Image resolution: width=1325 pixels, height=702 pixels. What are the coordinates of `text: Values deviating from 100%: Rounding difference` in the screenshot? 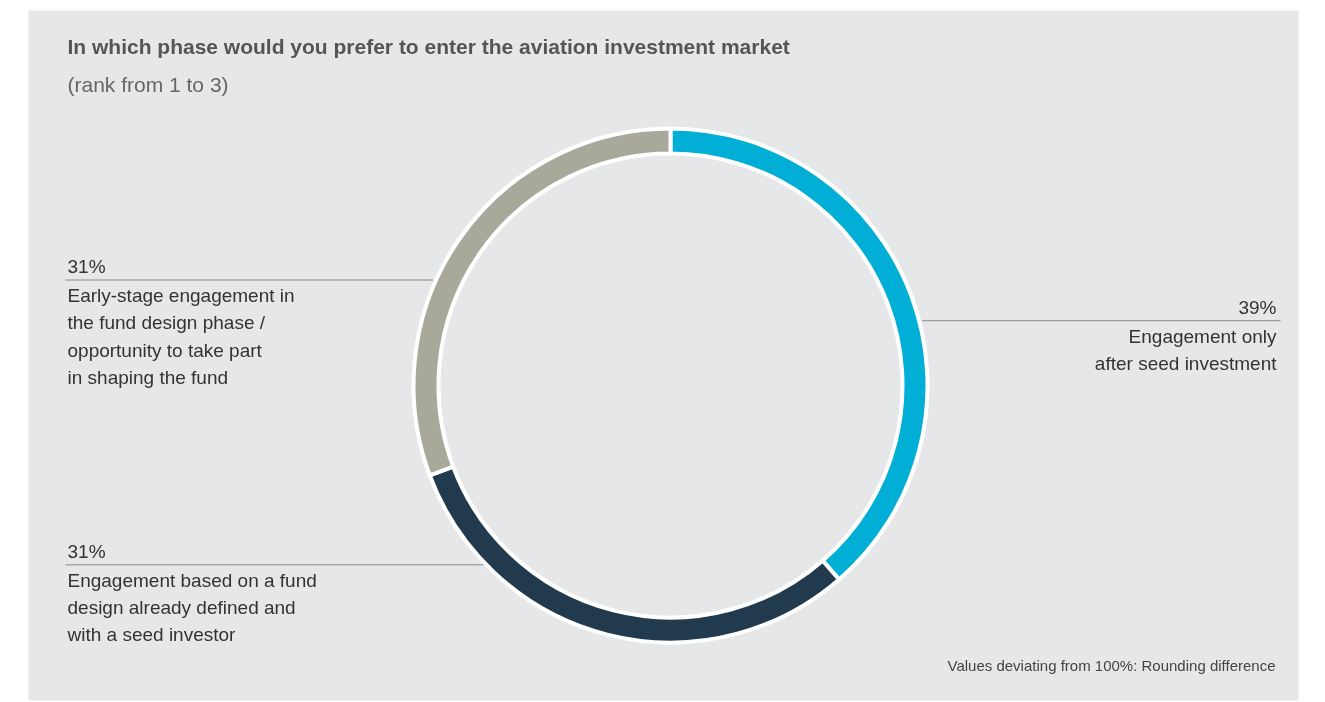 It's located at (1111, 665).